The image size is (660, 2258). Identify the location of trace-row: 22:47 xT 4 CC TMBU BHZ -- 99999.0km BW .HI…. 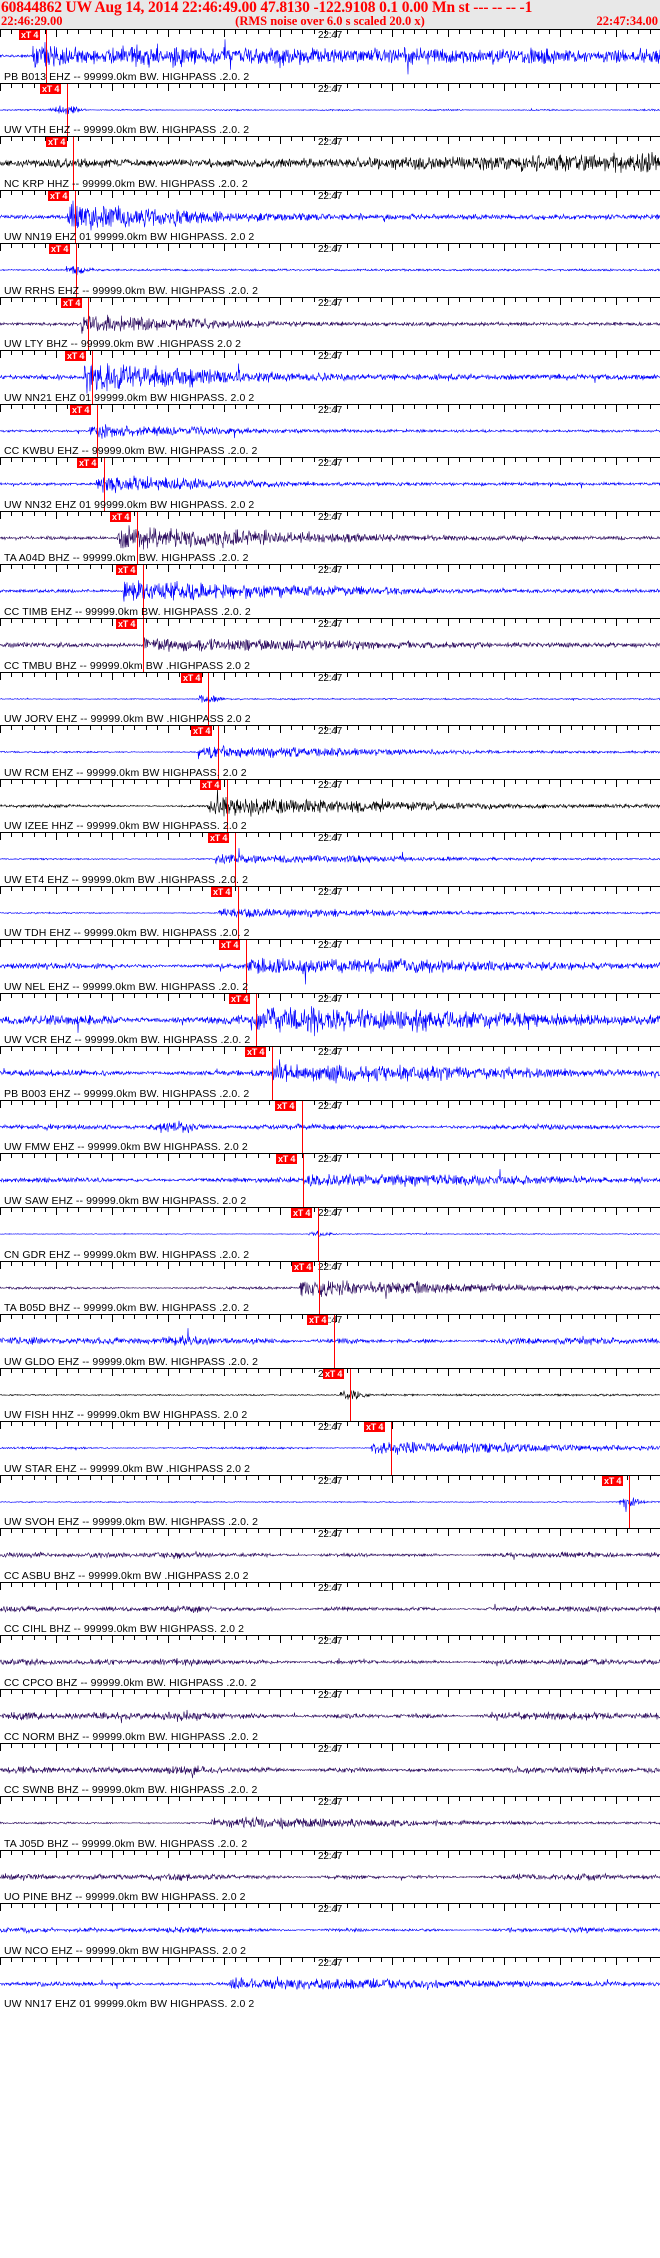
(330, 645).